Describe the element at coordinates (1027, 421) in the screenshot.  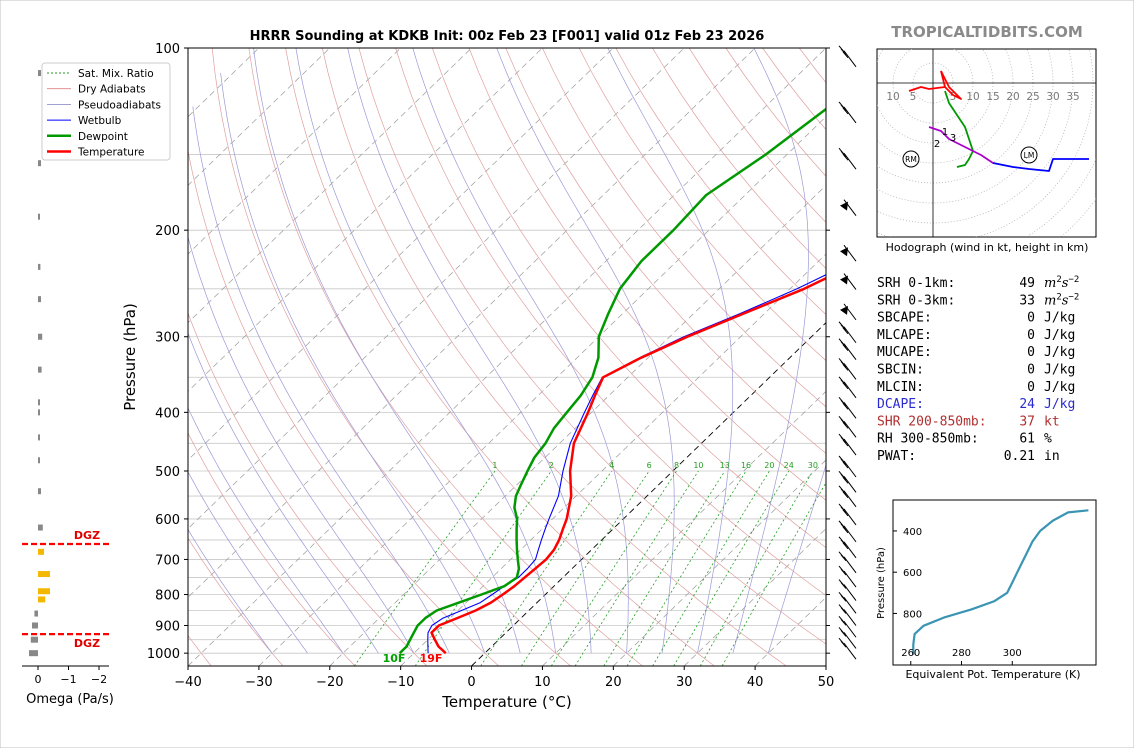
I see `index-value: 37` at that location.